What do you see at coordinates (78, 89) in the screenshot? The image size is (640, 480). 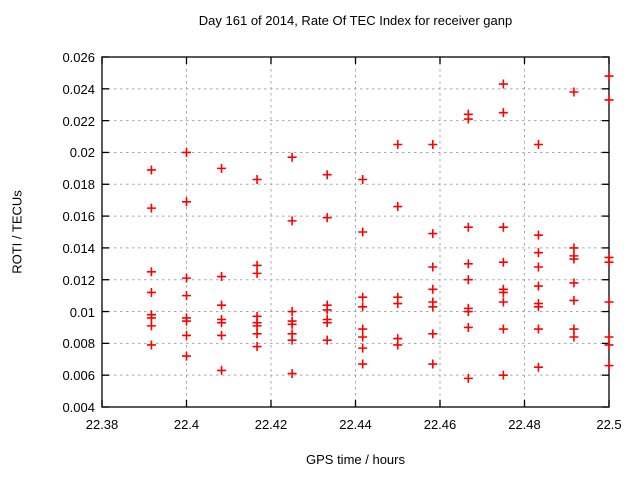 I see `y-tick-label: 0.024` at bounding box center [78, 89].